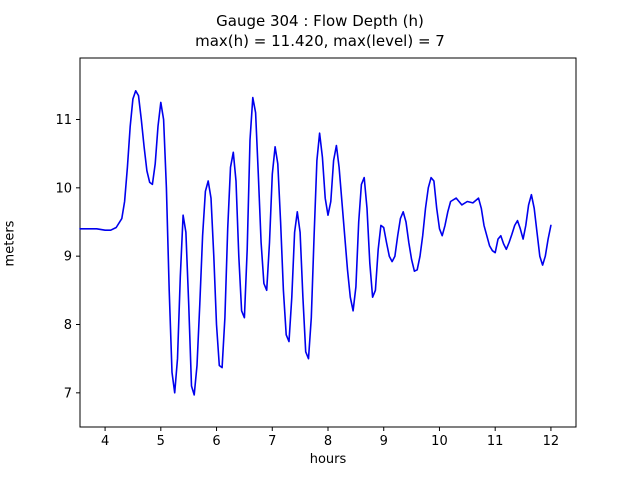  I want to click on y-axis-label: meters, so click(10, 243).